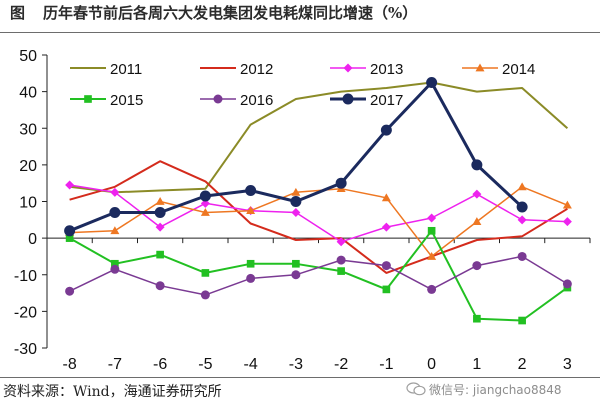 The height and width of the screenshot is (409, 600). What do you see at coordinates (28, 203) in the screenshot?
I see `y-tick-label: 10` at bounding box center [28, 203].